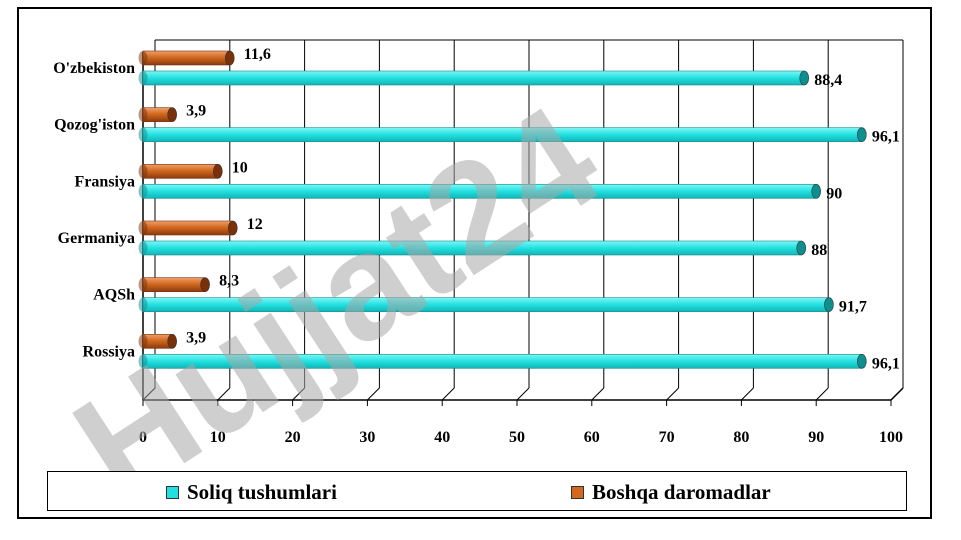  What do you see at coordinates (834, 193) in the screenshot?
I see `data-label-soliq: 90` at bounding box center [834, 193].